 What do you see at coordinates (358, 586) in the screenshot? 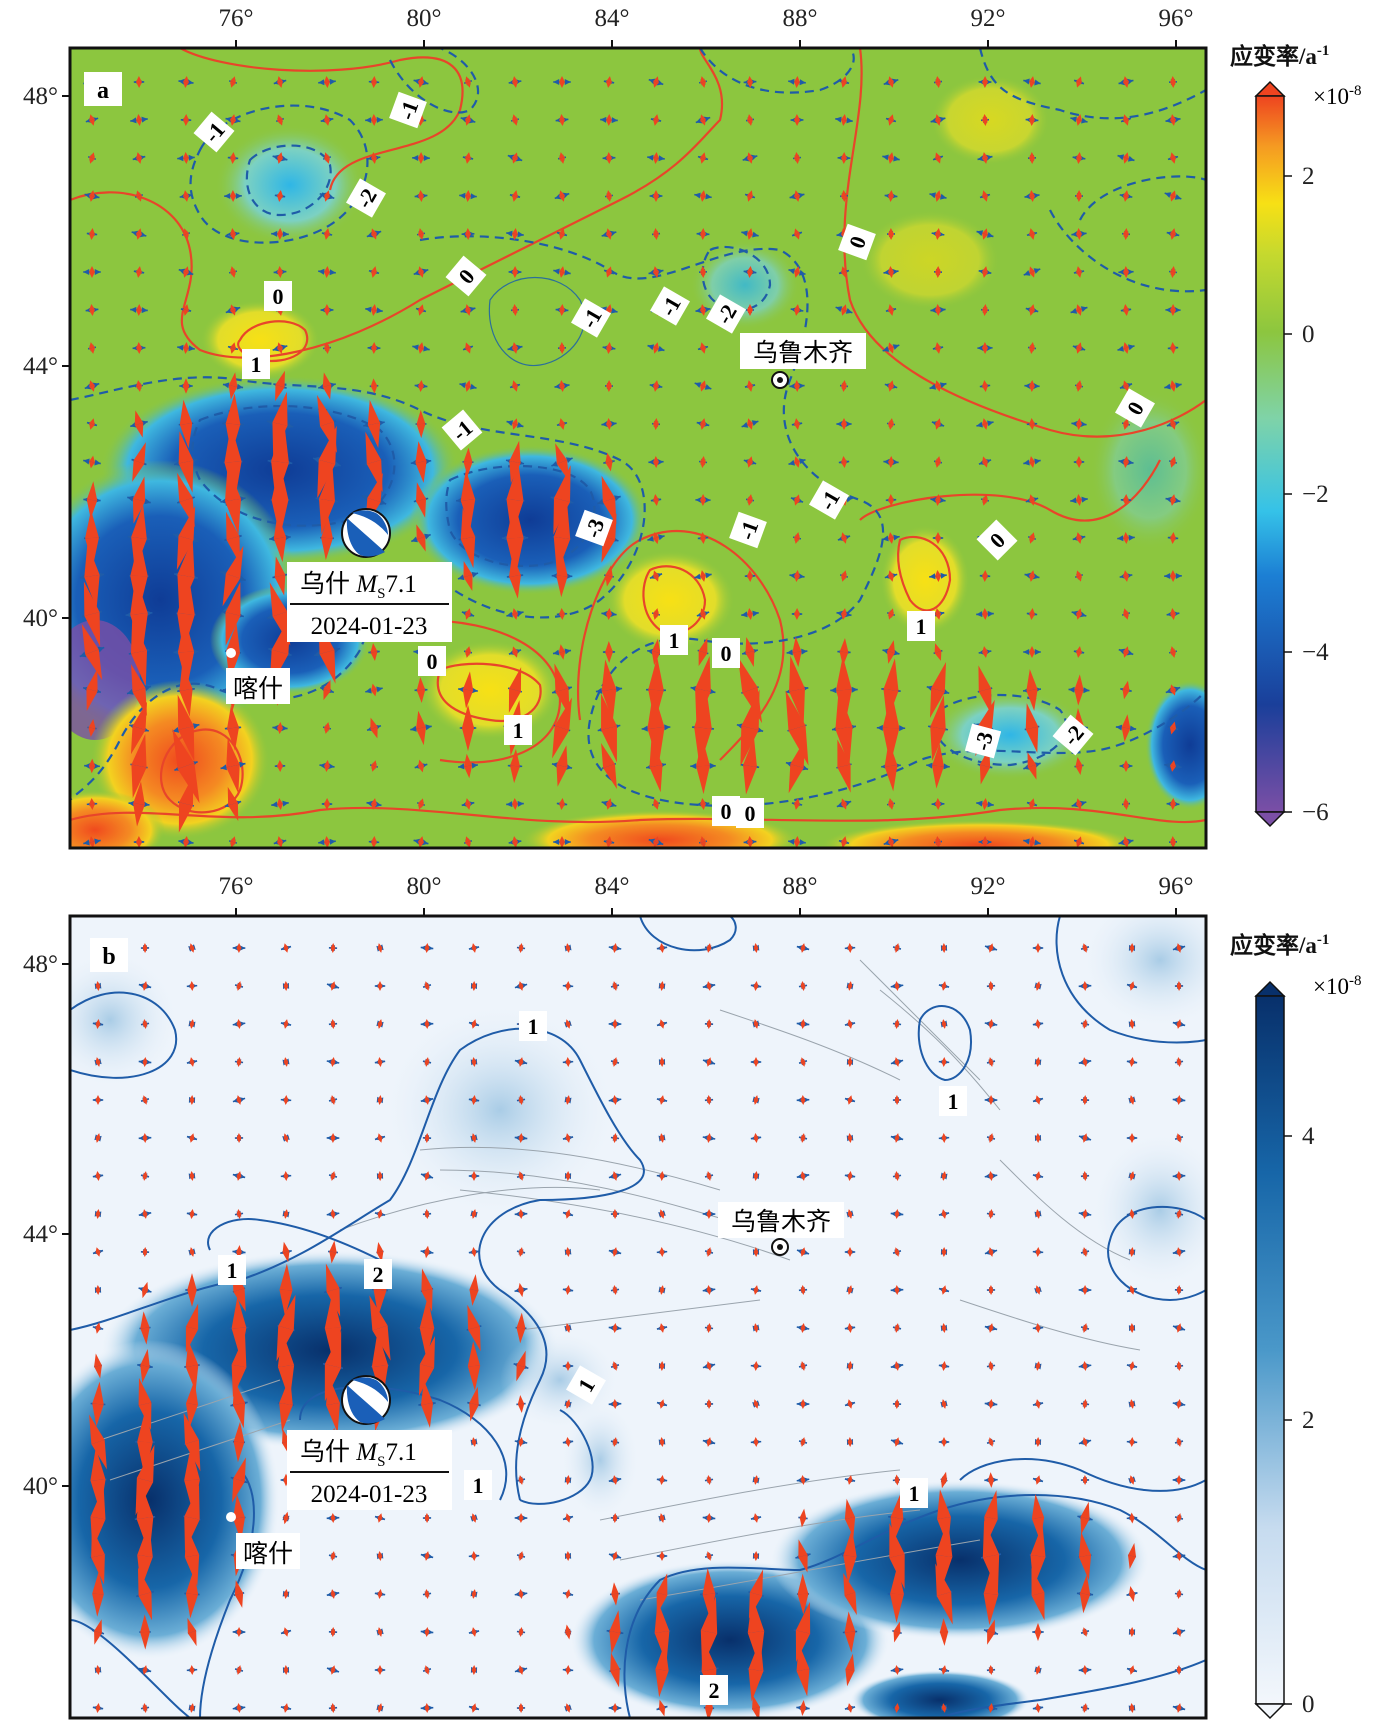
I see `epicenter-name: 乌什 MS7.1` at bounding box center [358, 586].